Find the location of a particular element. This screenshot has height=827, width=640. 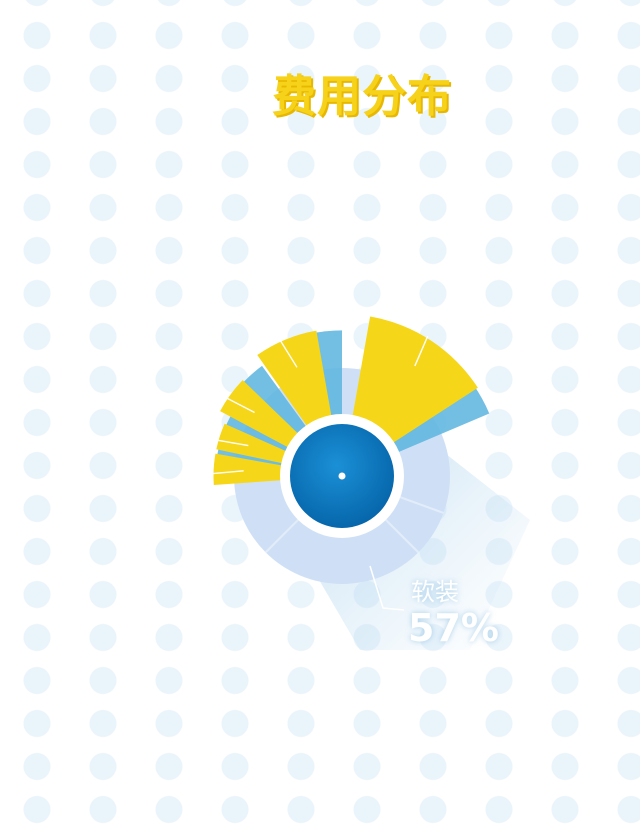

callout-value: 57% is located at coordinates (453, 628).